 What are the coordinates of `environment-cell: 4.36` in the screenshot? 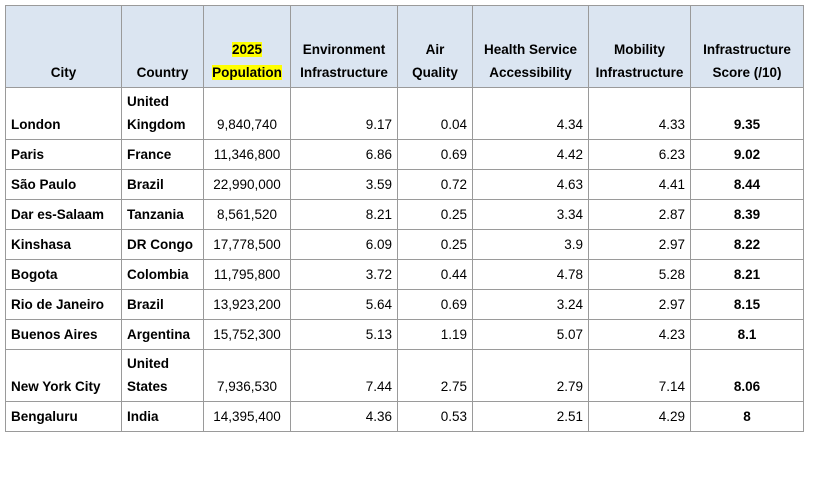 It's located at (344, 416).